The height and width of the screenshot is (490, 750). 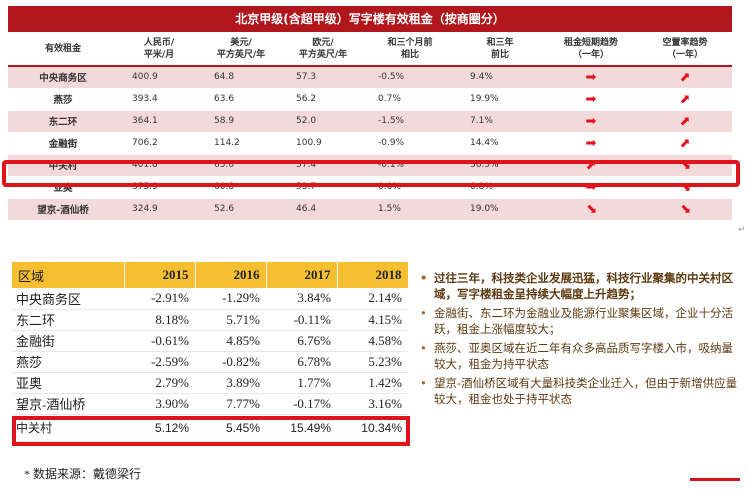 I want to click on rent-value-usd: 114.2, so click(x=241, y=143).